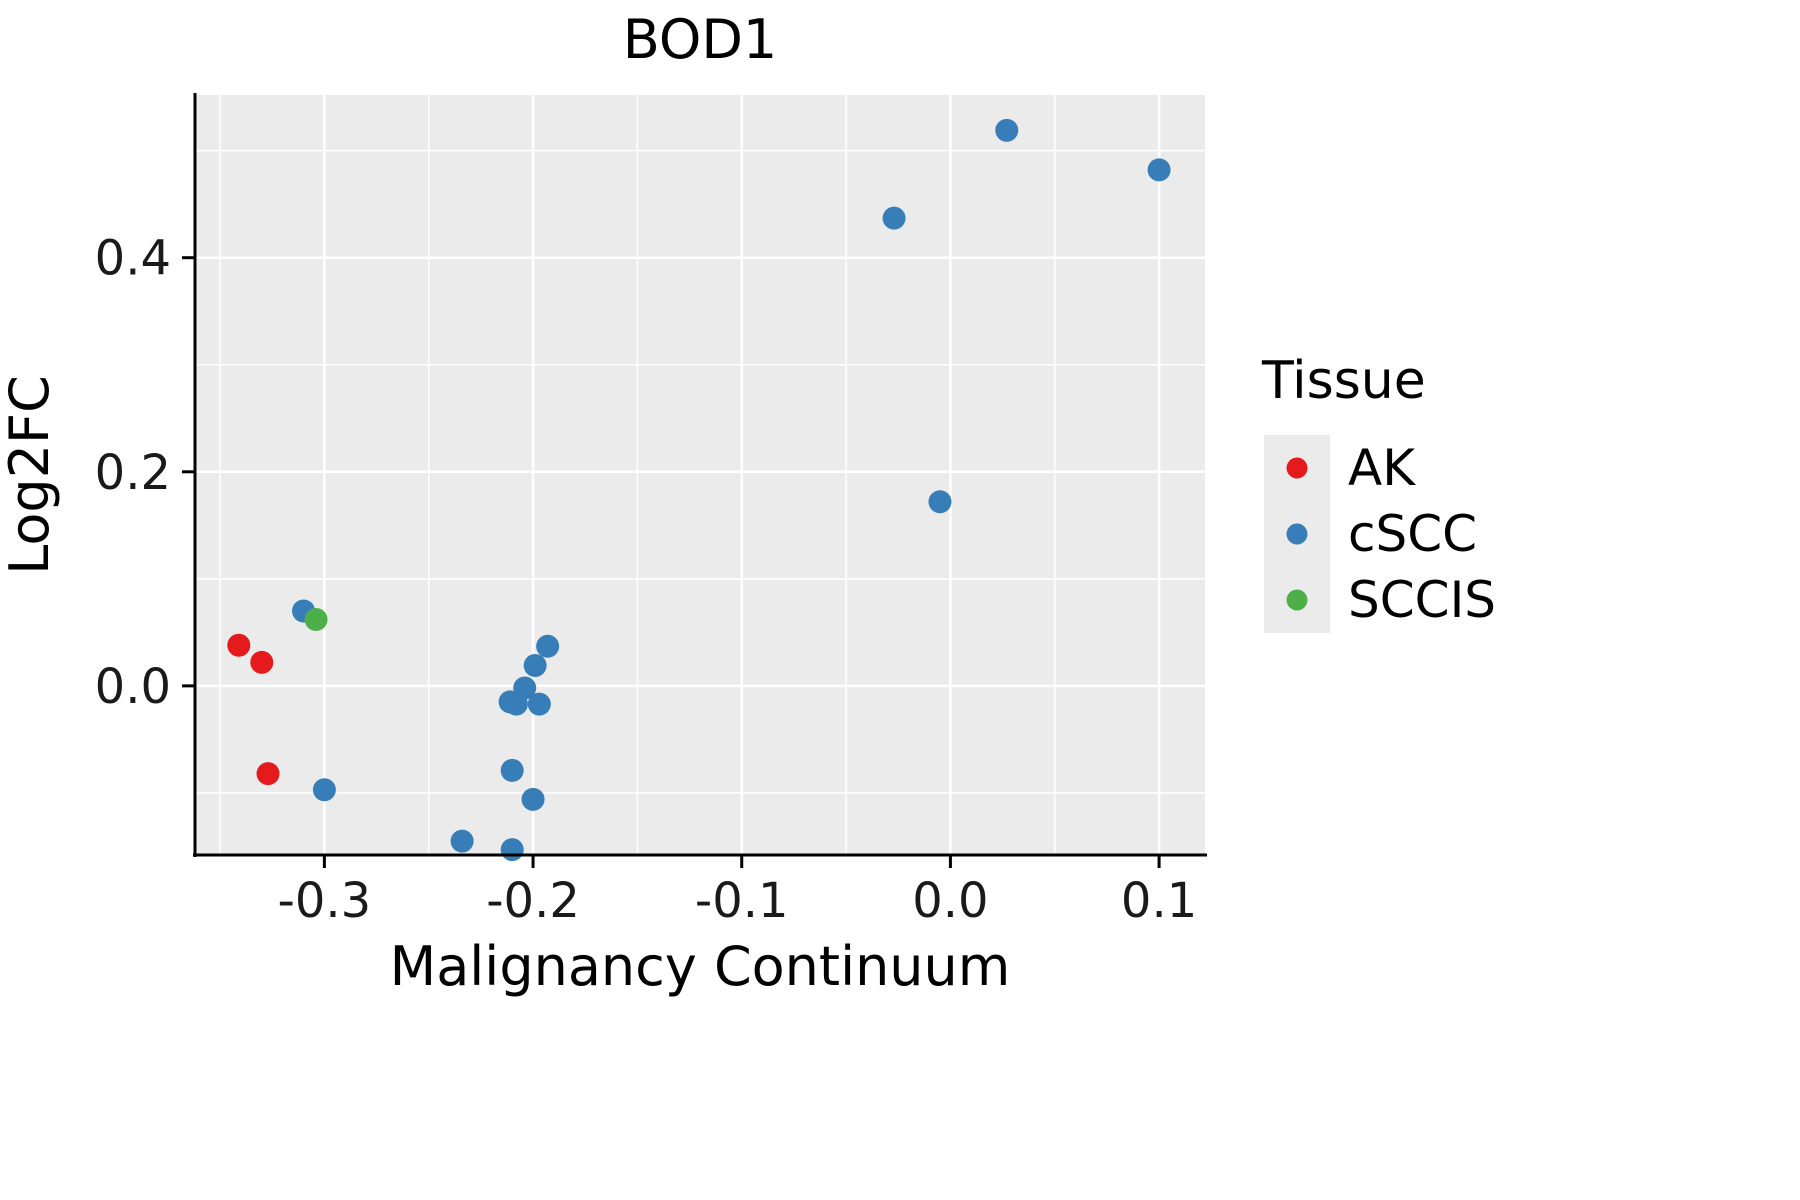 This screenshot has height=1200, width=1800. Describe the element at coordinates (325, 901) in the screenshot. I see `x-tick-label: -0.3` at that location.